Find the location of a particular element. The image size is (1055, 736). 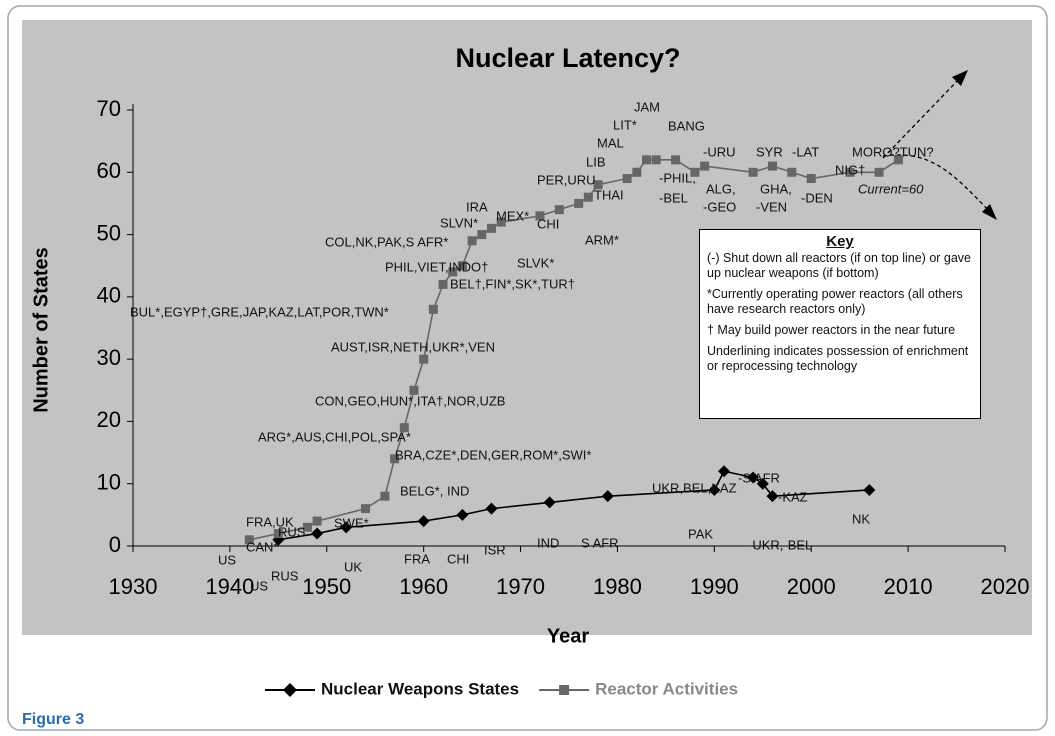

annotation: RUS is located at coordinates (292, 531).